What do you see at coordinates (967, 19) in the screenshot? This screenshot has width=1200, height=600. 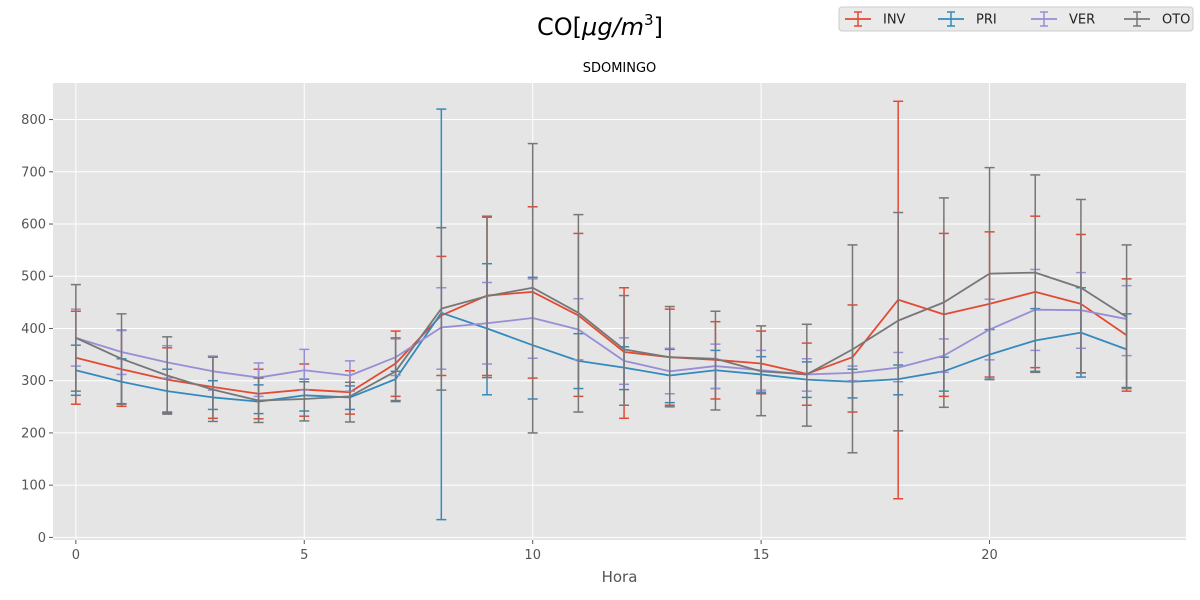 I see `legend-item-pri: PRI` at bounding box center [967, 19].